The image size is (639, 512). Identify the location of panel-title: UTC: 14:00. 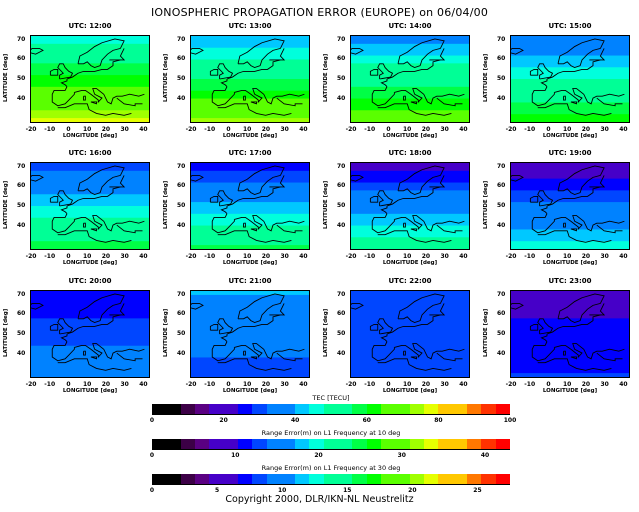
(410, 26).